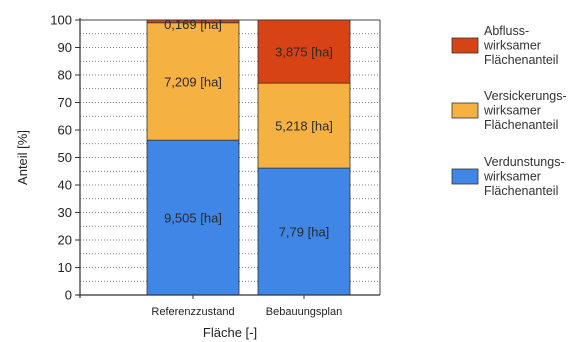 The image size is (585, 342). I want to click on data-label: 9,505 [ha], so click(193, 218).